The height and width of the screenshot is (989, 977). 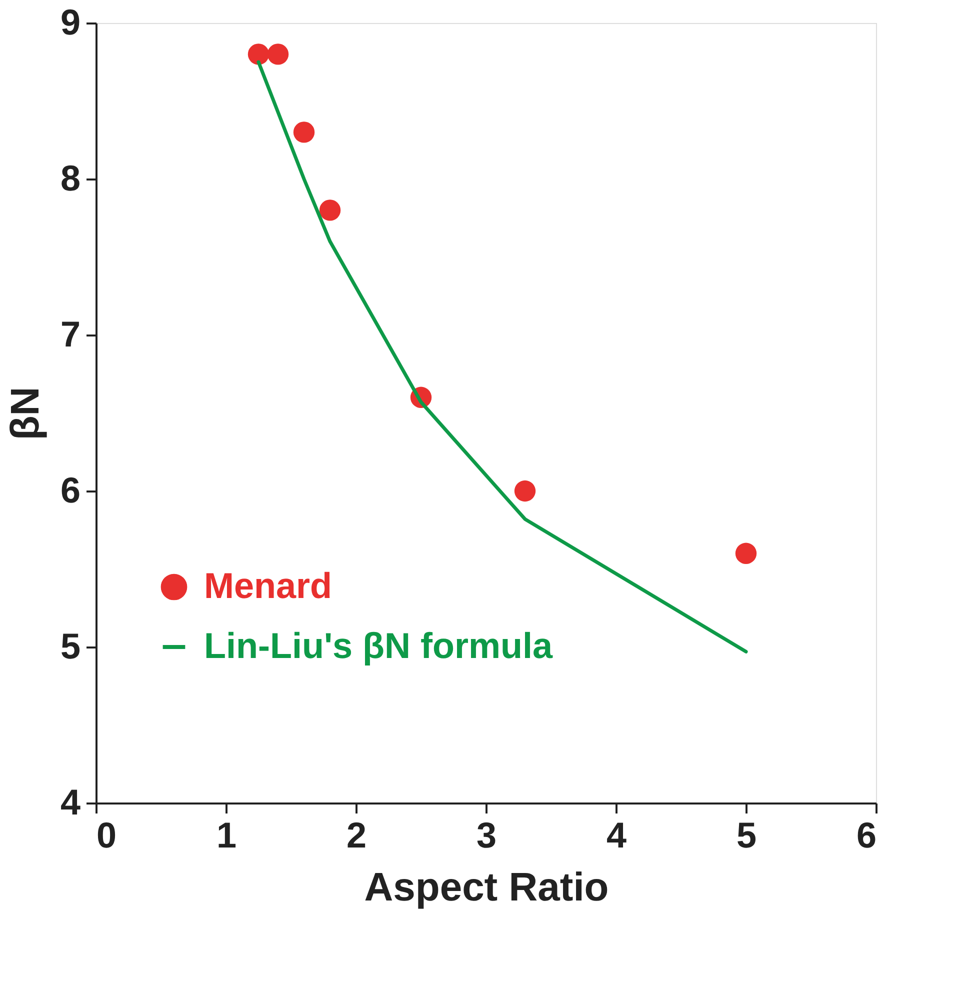 What do you see at coordinates (70, 22) in the screenshot?
I see `y-tick-label: 9` at bounding box center [70, 22].